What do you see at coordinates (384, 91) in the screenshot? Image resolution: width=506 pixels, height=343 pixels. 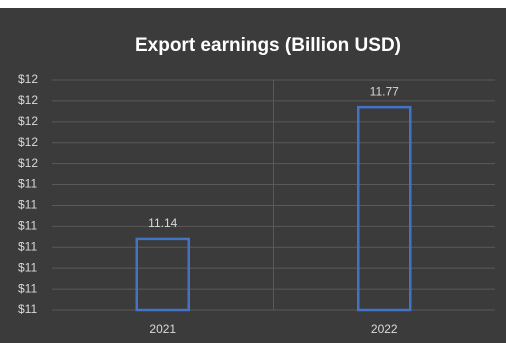 I see `data-label: 11.77` at bounding box center [384, 91].